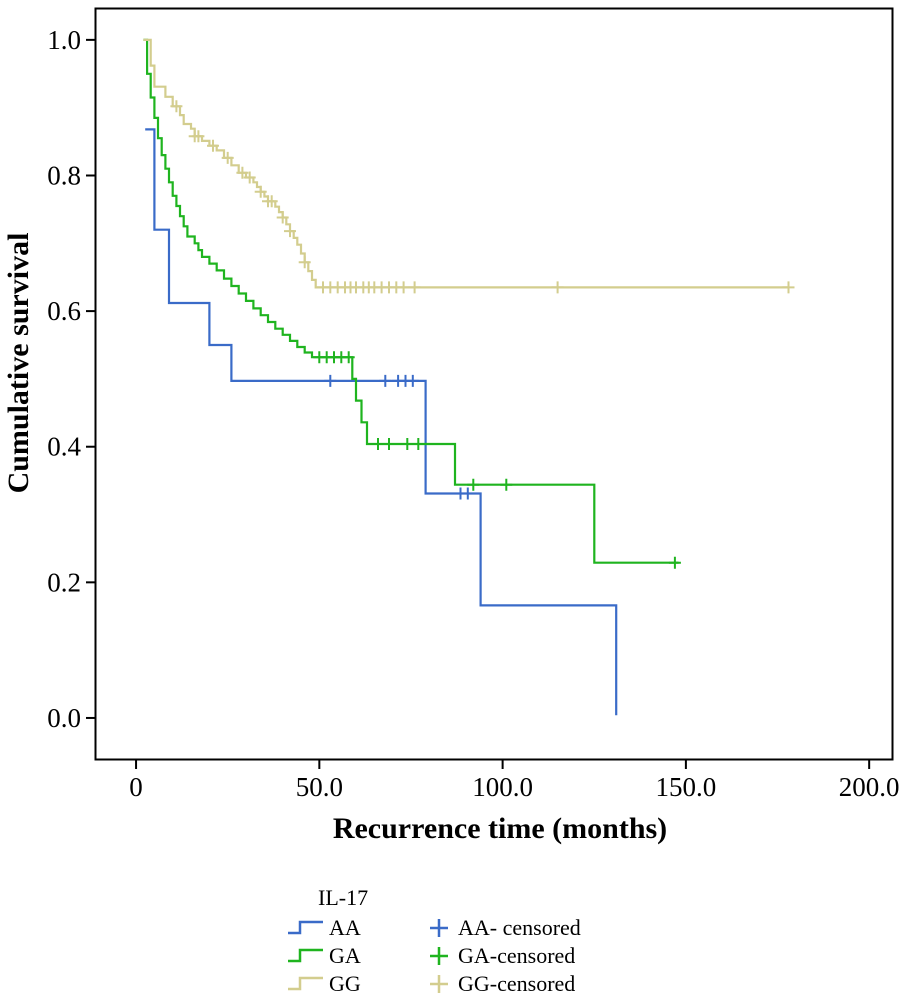  What do you see at coordinates (869, 787) in the screenshot?
I see `x-tick-label: 200.0` at bounding box center [869, 787].